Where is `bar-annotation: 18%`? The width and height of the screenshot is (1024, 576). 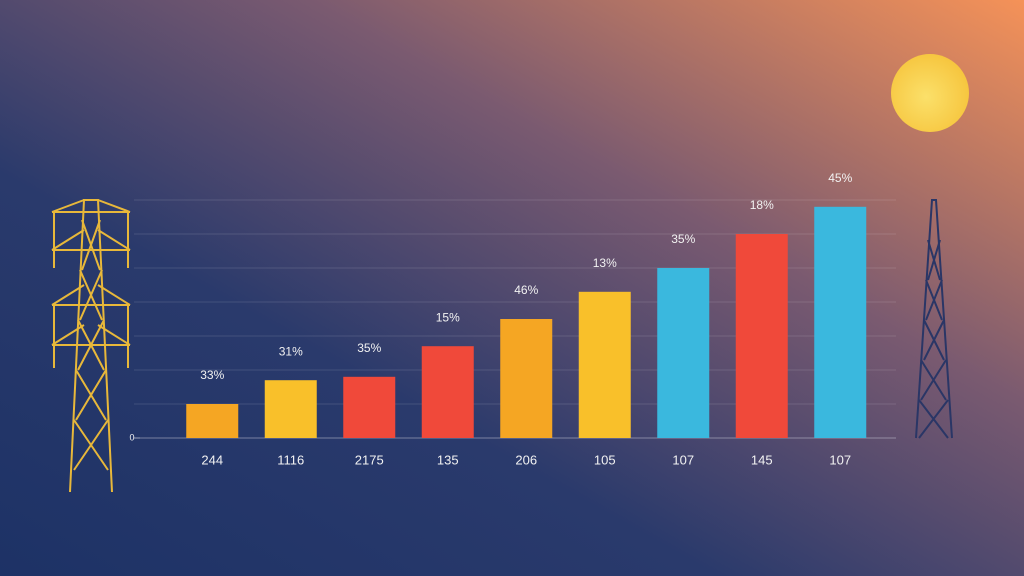 bar-annotation: 18% is located at coordinates (762, 205).